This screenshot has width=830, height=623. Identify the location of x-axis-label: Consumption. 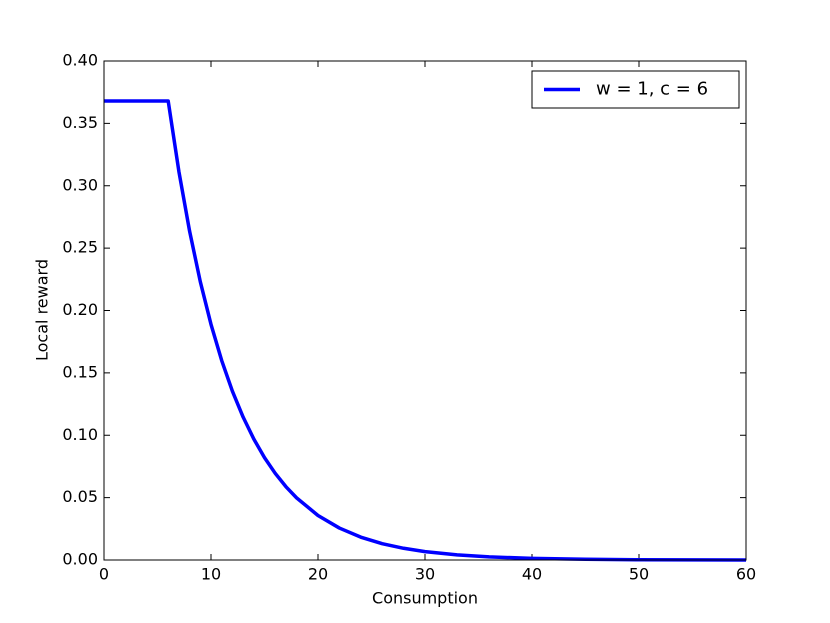
(425, 598).